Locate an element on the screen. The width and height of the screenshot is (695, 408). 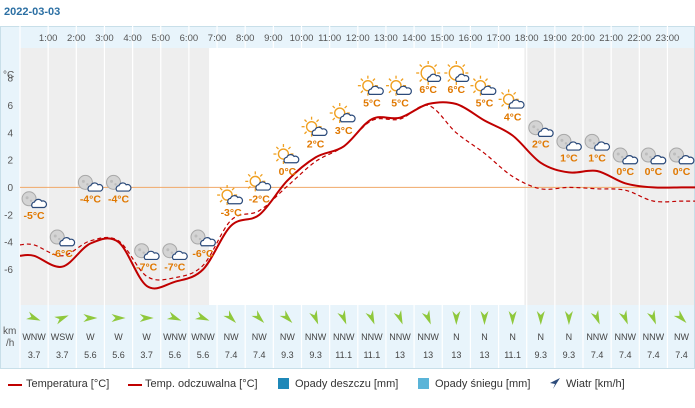
temperature-label: -4°C is located at coordinates (91, 199).